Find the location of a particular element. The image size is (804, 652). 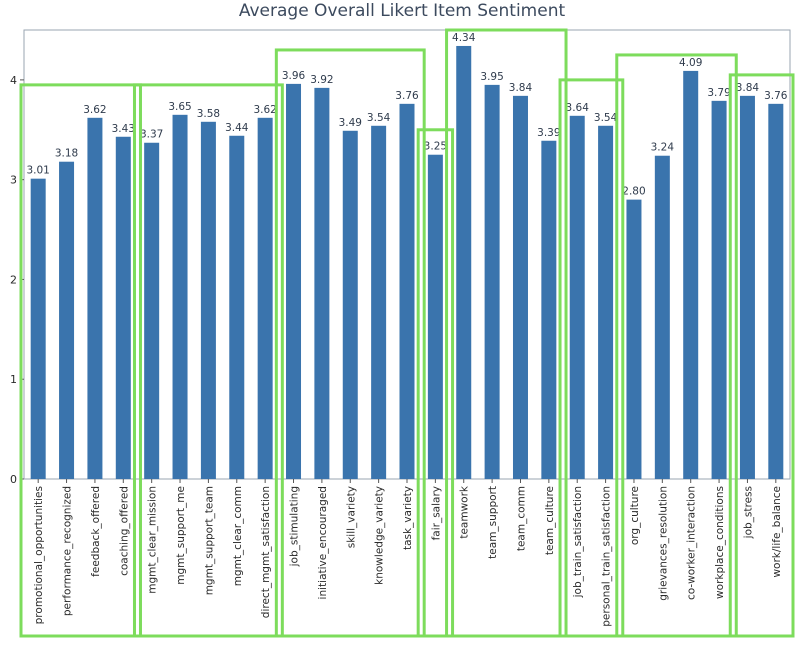

bar-value-label: 3.64 is located at coordinates (578, 108).